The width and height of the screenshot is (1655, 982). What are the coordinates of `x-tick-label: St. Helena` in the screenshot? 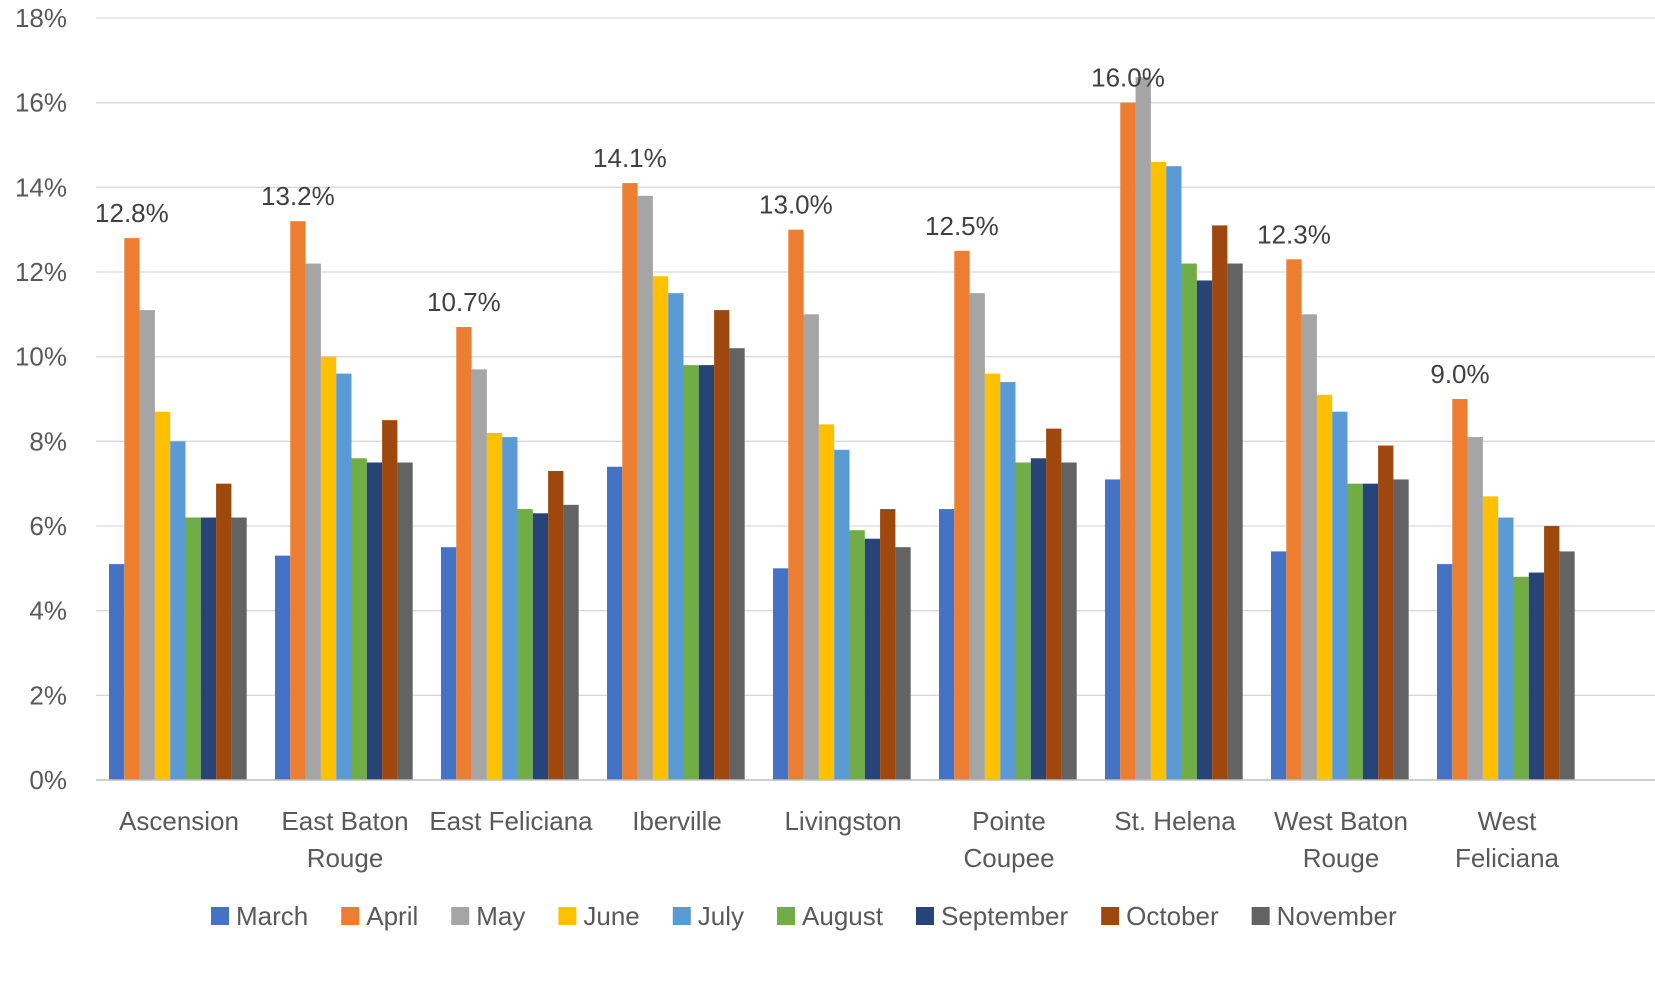 It's located at (1175, 821).